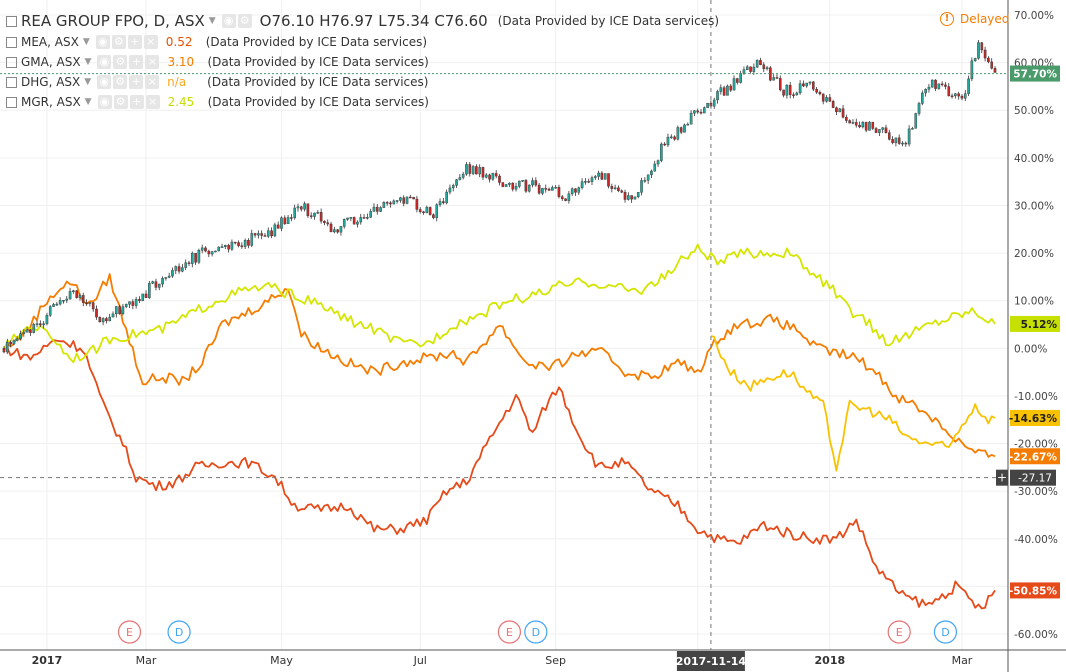 The image size is (1066, 672). Describe the element at coordinates (136, 62) in the screenshot. I see `add-icon: +` at that location.